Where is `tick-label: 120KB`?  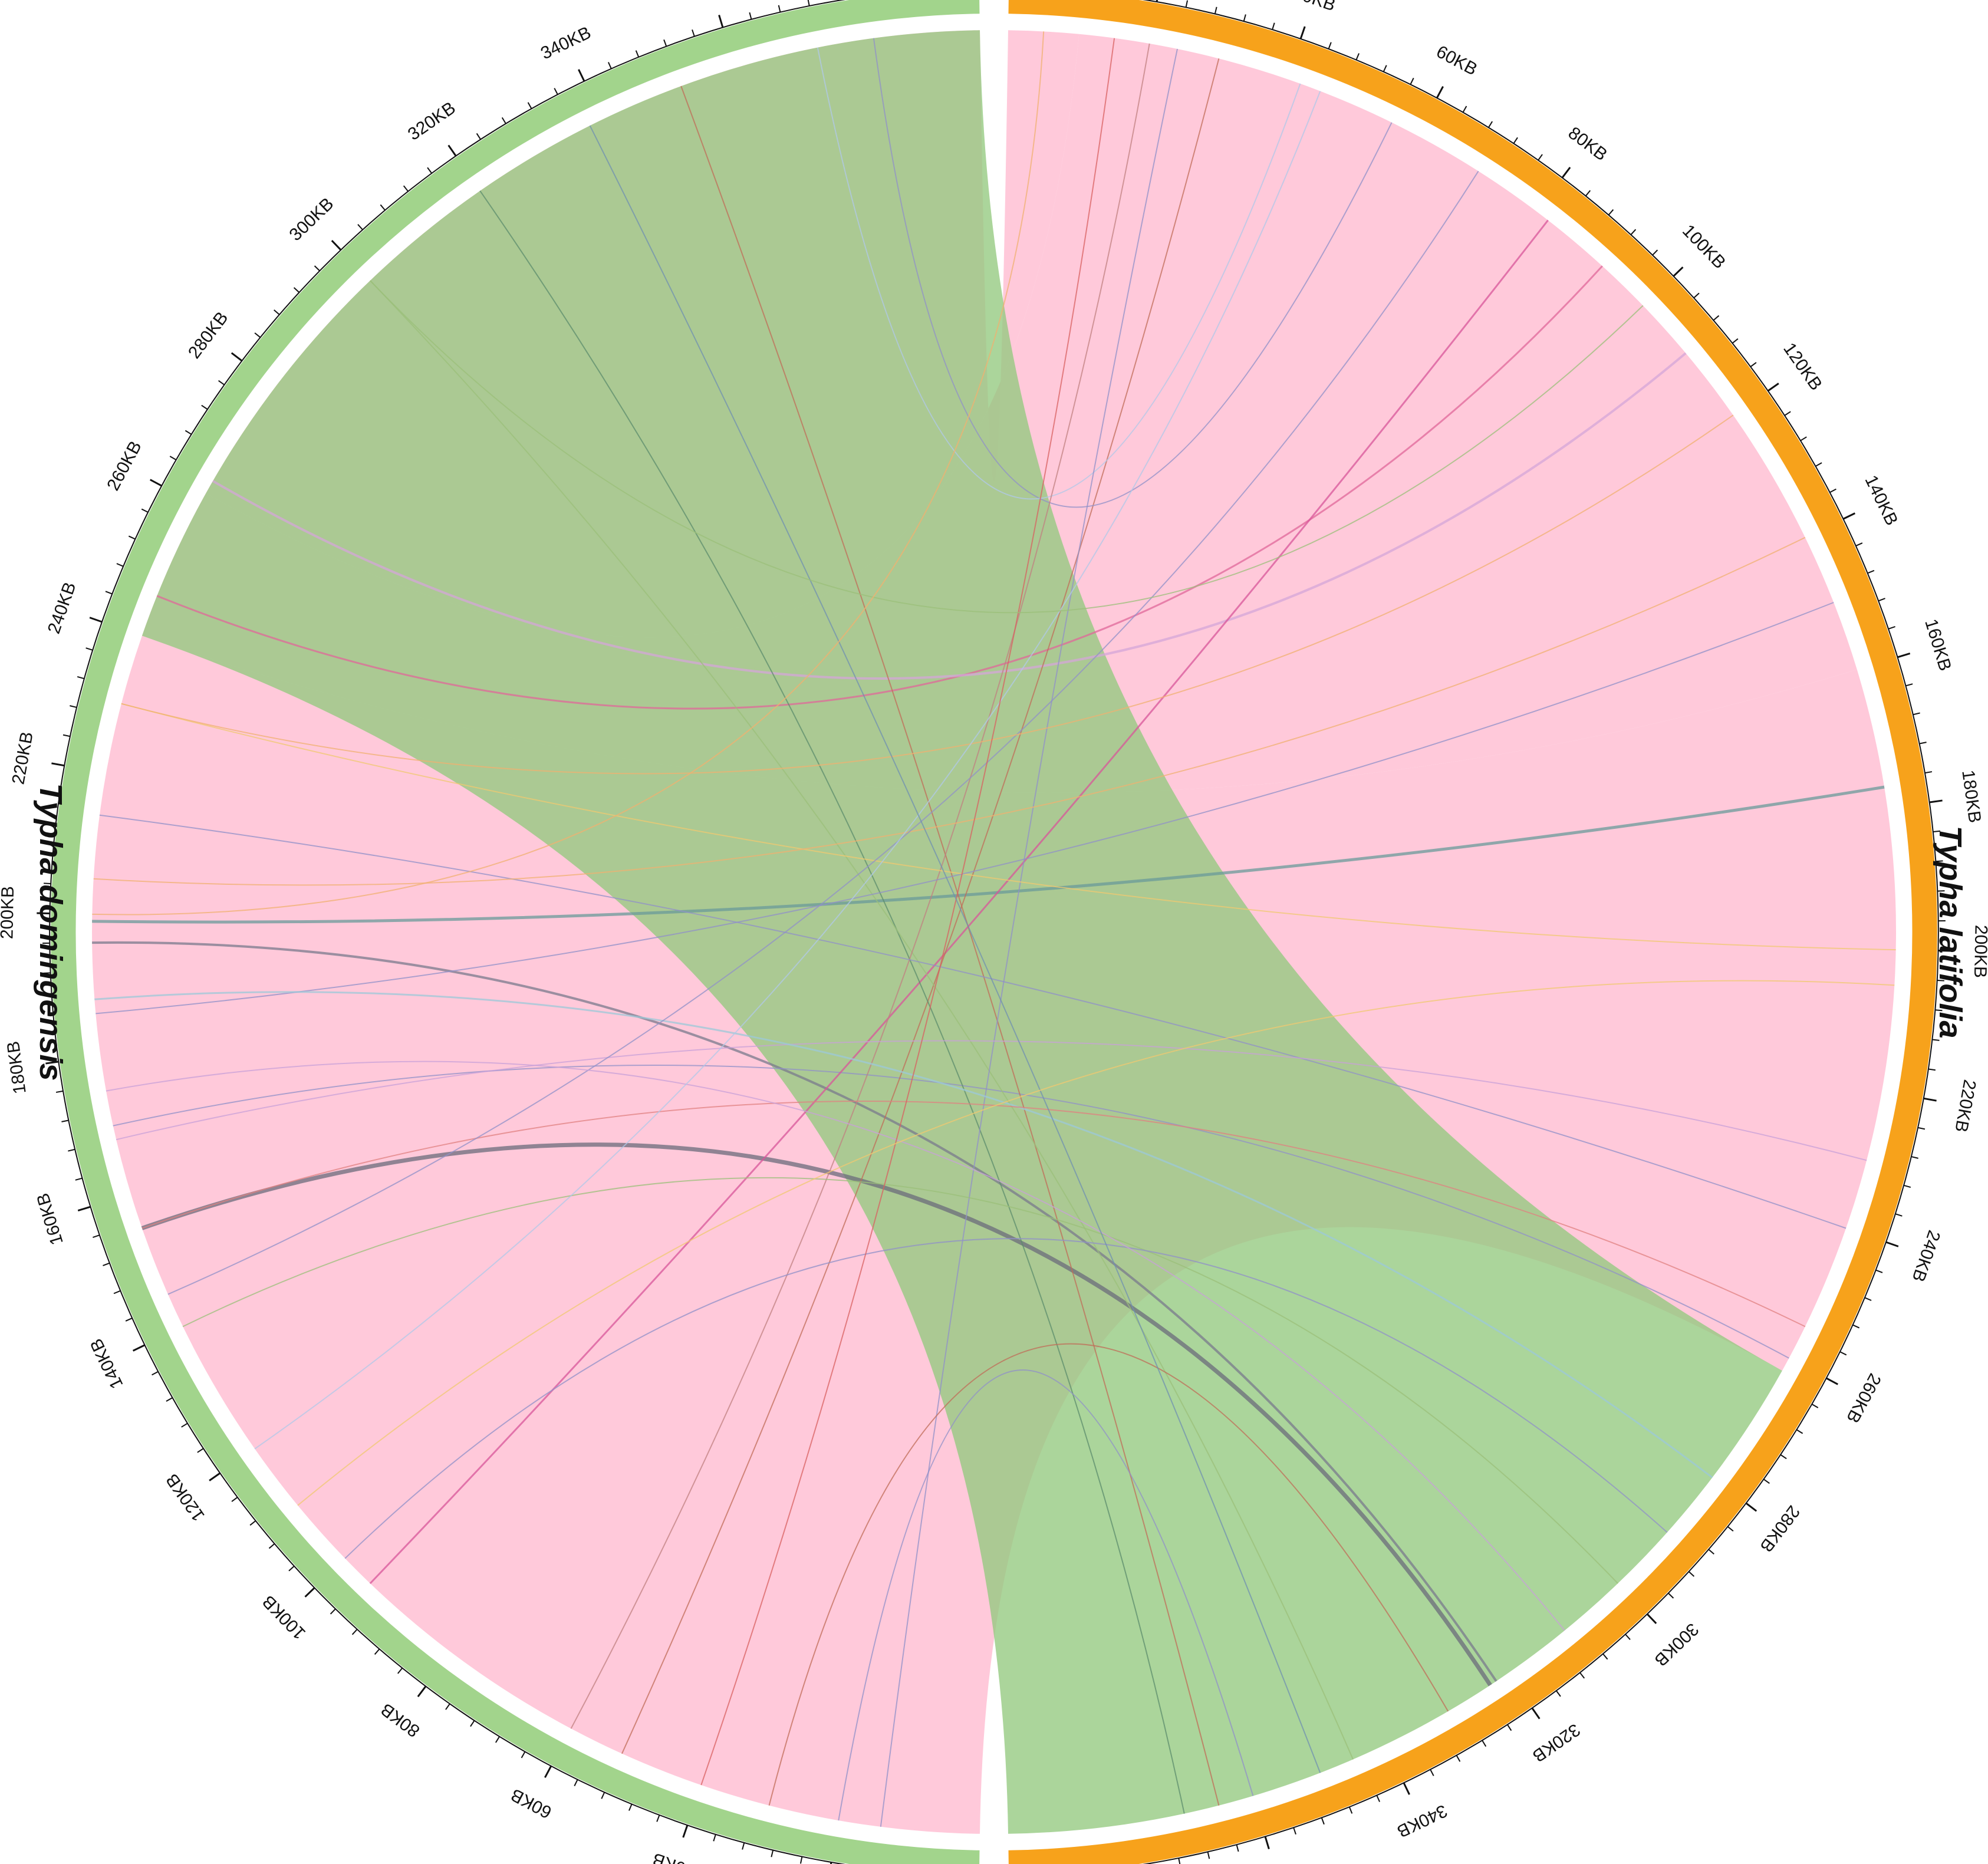
tick-label: 120KB is located at coordinates (185, 1497).